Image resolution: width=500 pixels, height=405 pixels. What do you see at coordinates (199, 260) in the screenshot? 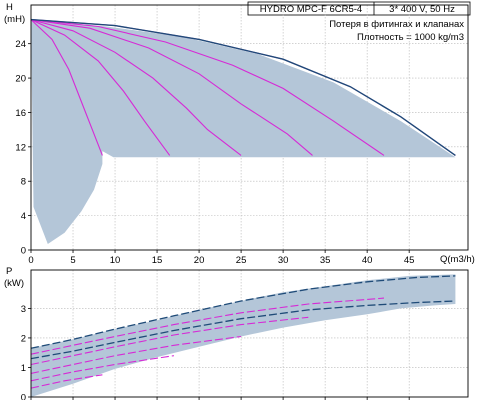
I see `x-tick-label: 20` at bounding box center [199, 260].